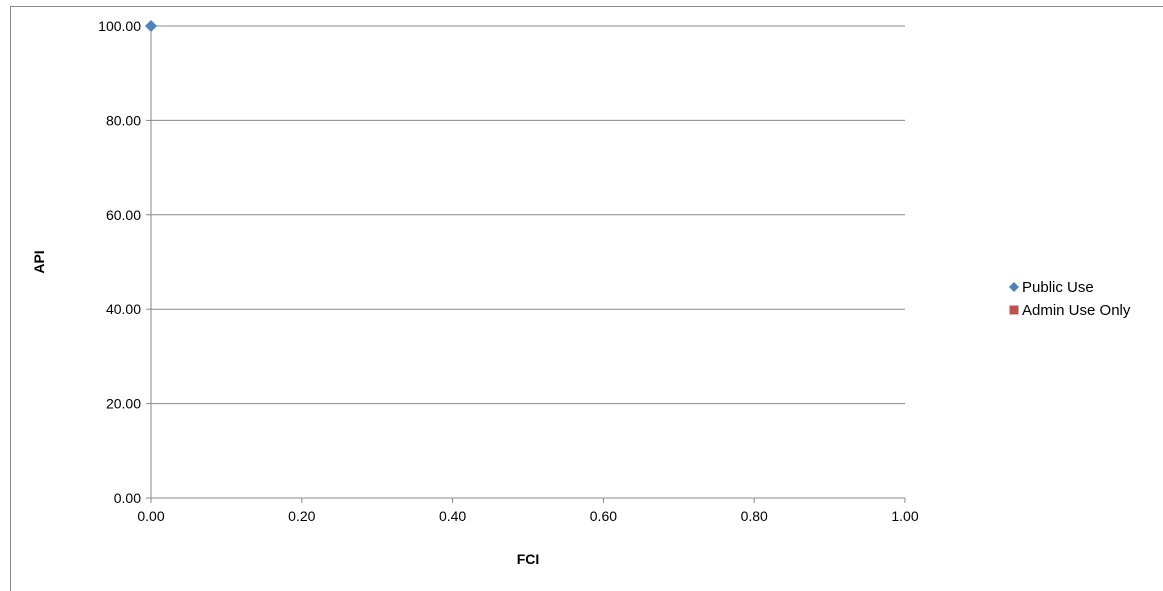 This screenshot has width=1163, height=591. What do you see at coordinates (1058, 287) in the screenshot?
I see `legend-label: Public Use` at bounding box center [1058, 287].